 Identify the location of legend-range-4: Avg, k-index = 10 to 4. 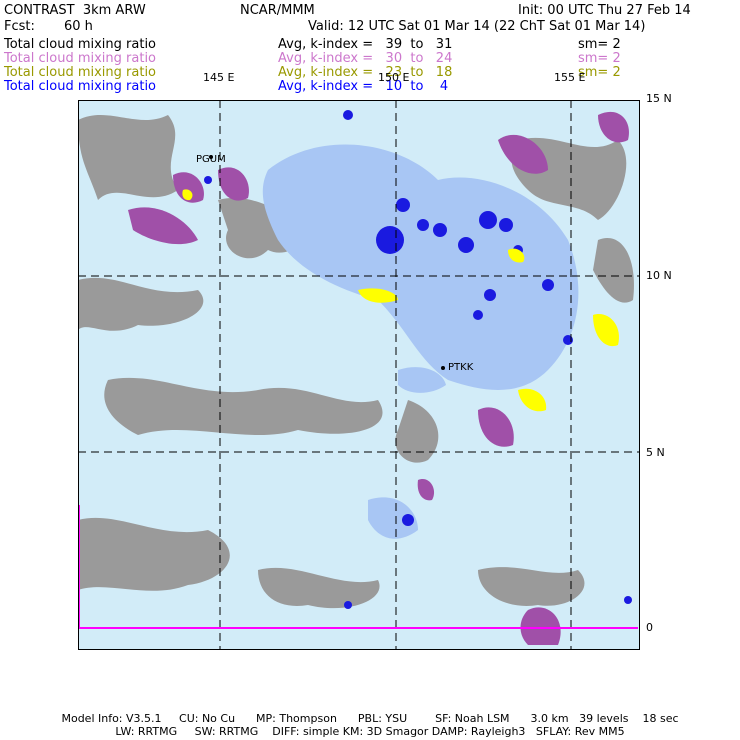
(363, 86).